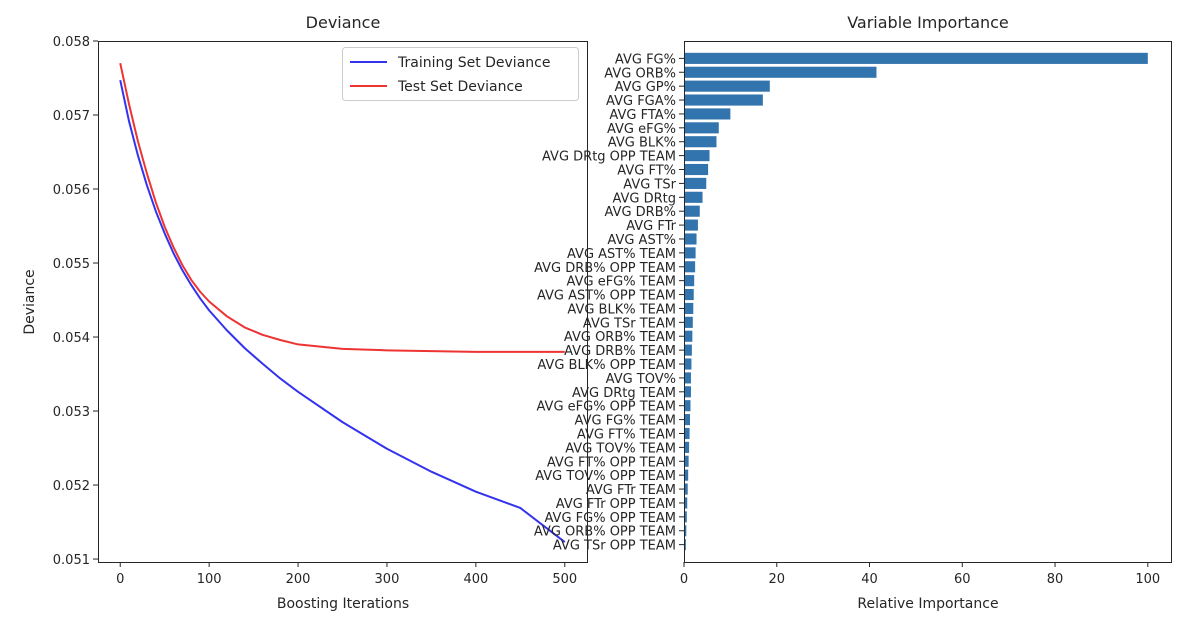 The height and width of the screenshot is (624, 1190). I want to click on importance-category-label: AVG DRtg, so click(644, 198).